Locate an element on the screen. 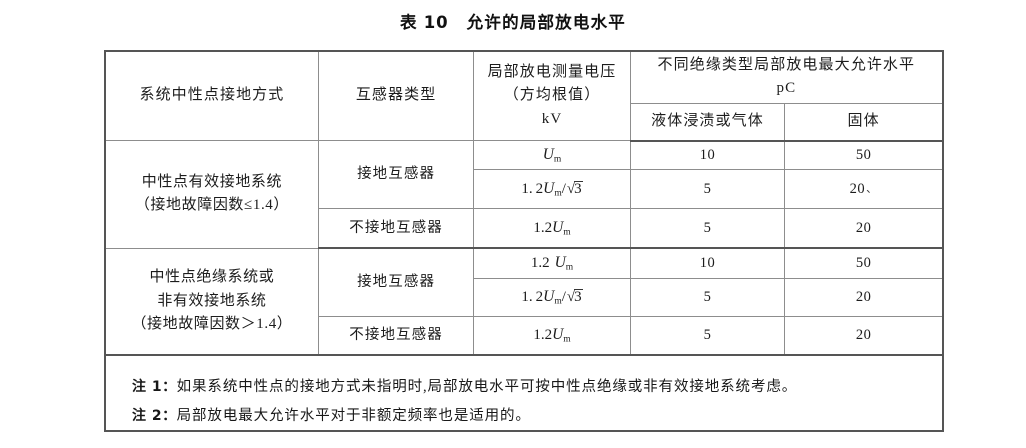 The image size is (1026, 448). cell-liquid-g2-r3: 5 is located at coordinates (707, 335).